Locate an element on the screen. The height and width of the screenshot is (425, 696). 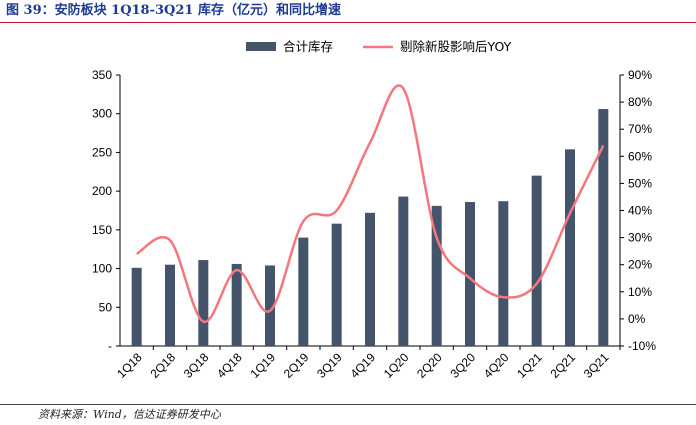
legend-swatch-inventory is located at coordinates (261, 46).